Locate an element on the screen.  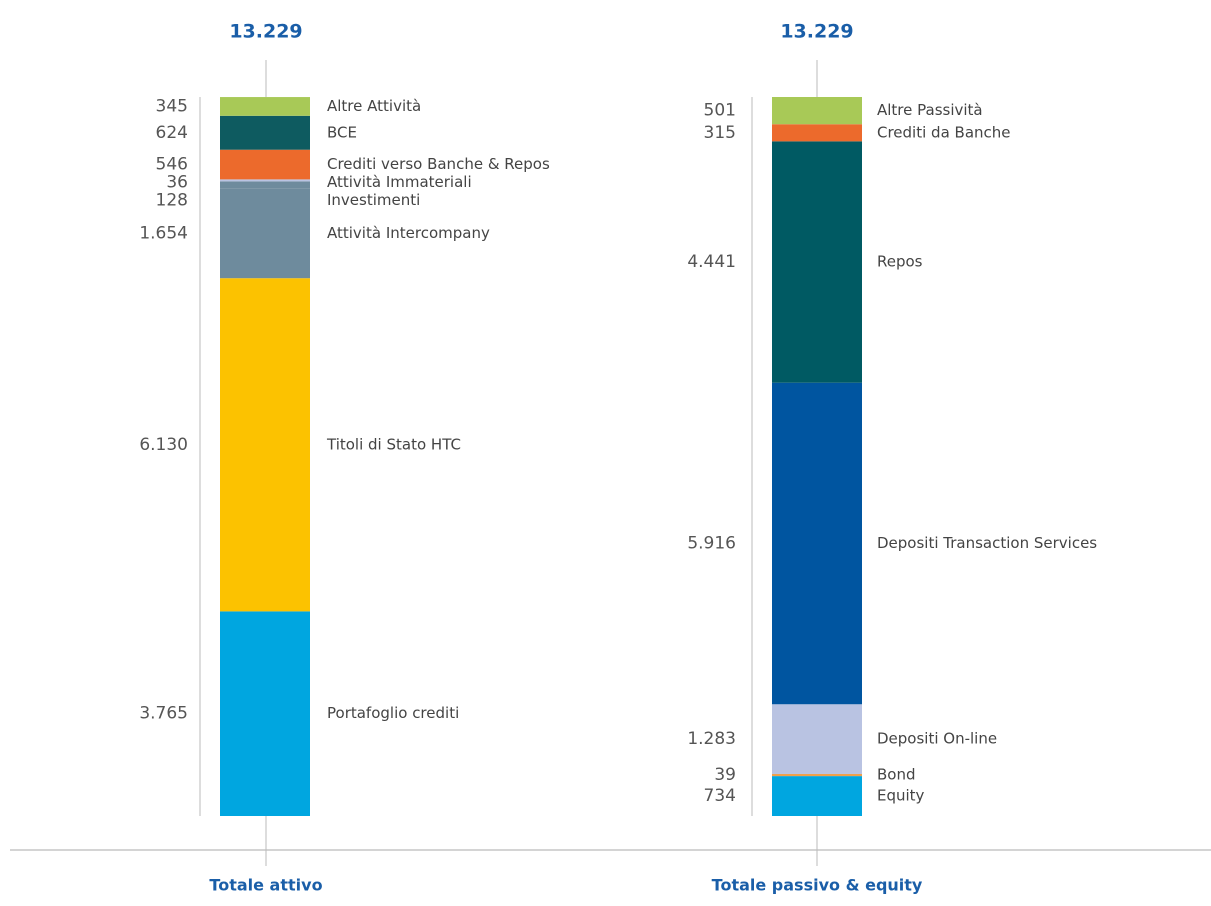
value-label: 315 is located at coordinates (720, 133).